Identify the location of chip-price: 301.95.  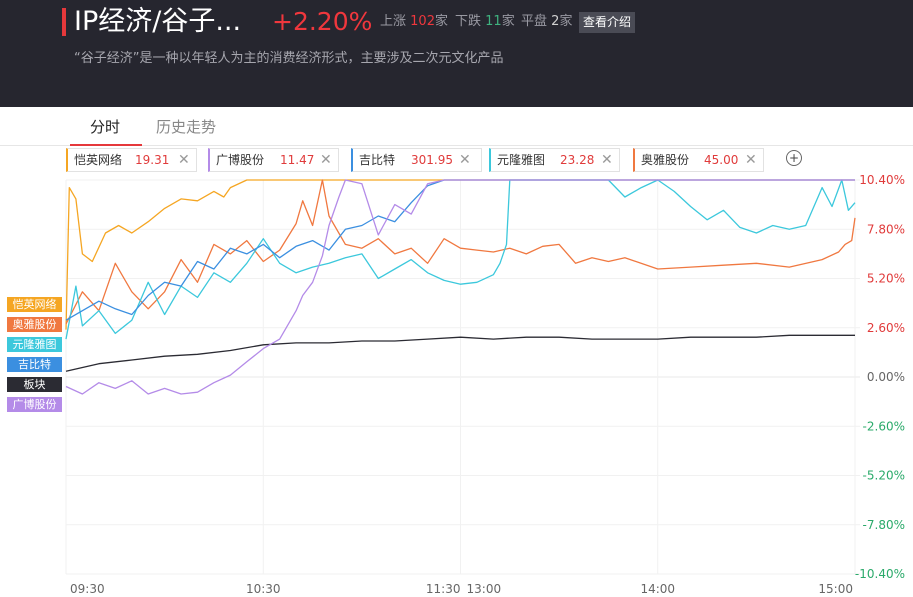
(432, 160).